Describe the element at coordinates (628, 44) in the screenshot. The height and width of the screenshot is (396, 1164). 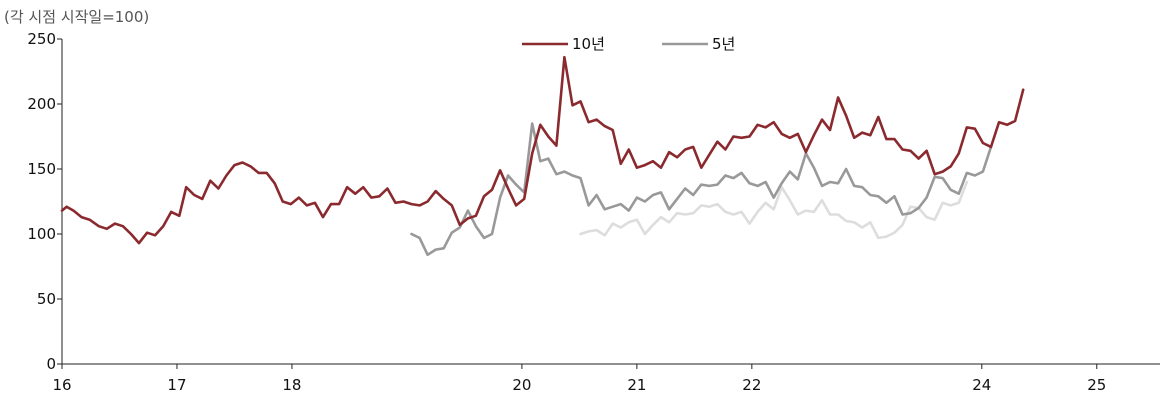
I see `legend: 10년 5년` at that location.